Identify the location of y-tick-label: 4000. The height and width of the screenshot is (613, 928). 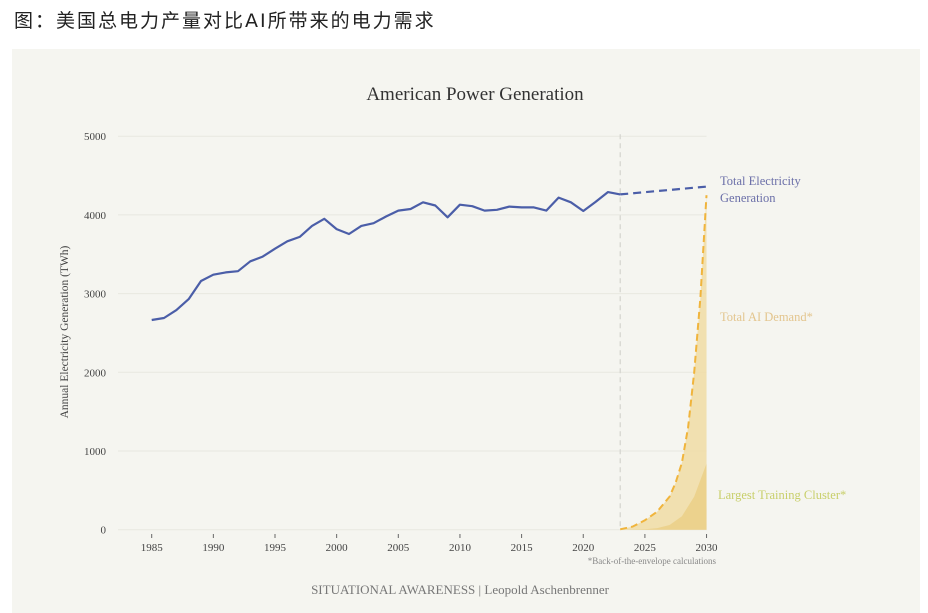
(95, 216).